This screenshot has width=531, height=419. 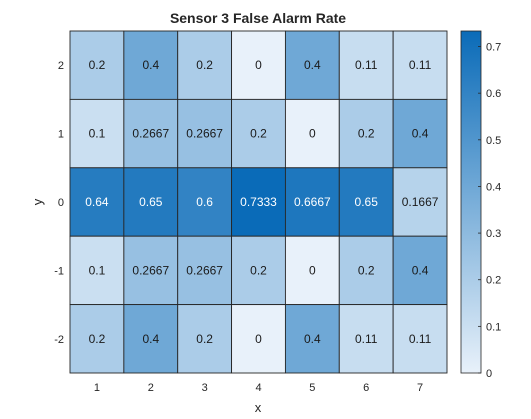 What do you see at coordinates (59, 340) in the screenshot?
I see `y-tick-label: -2` at bounding box center [59, 340].